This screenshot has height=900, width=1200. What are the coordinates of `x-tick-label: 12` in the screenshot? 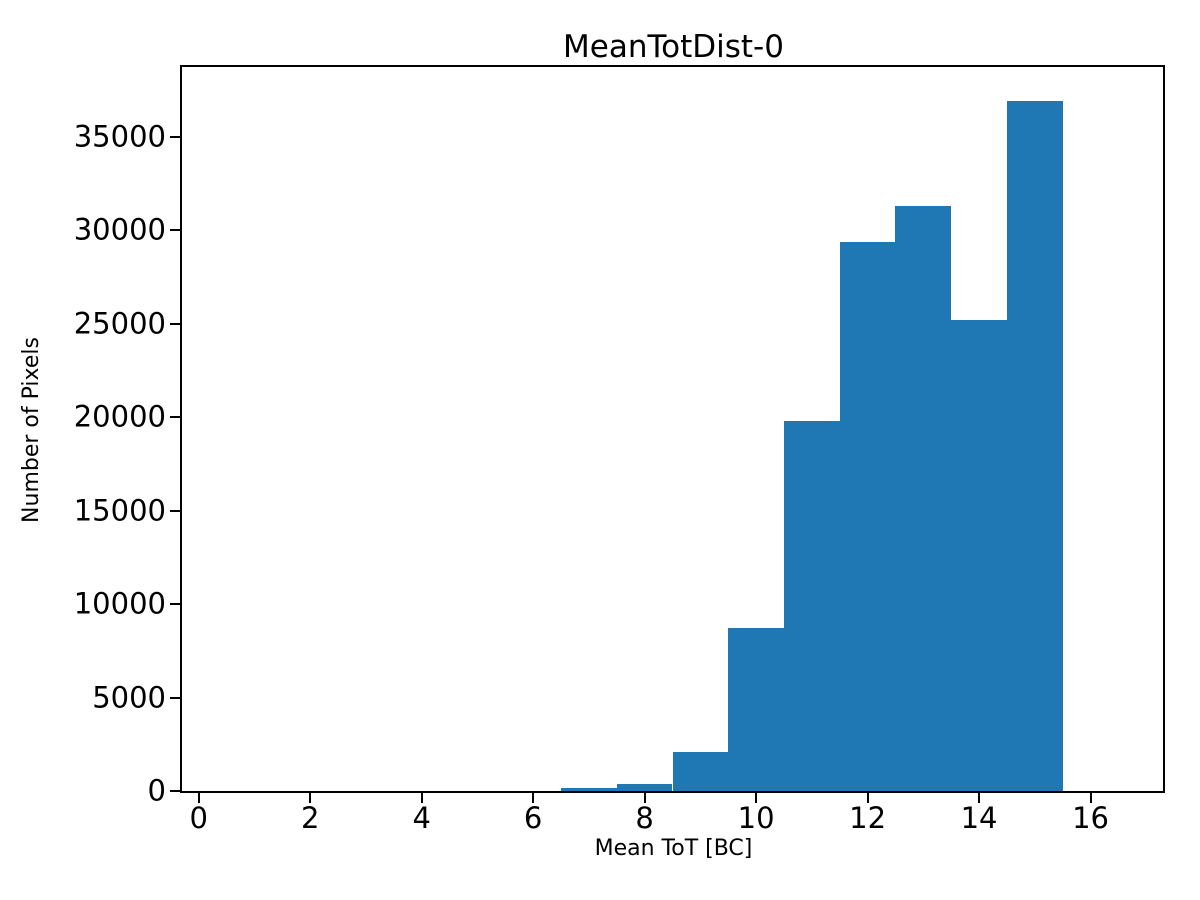 It's located at (868, 818).